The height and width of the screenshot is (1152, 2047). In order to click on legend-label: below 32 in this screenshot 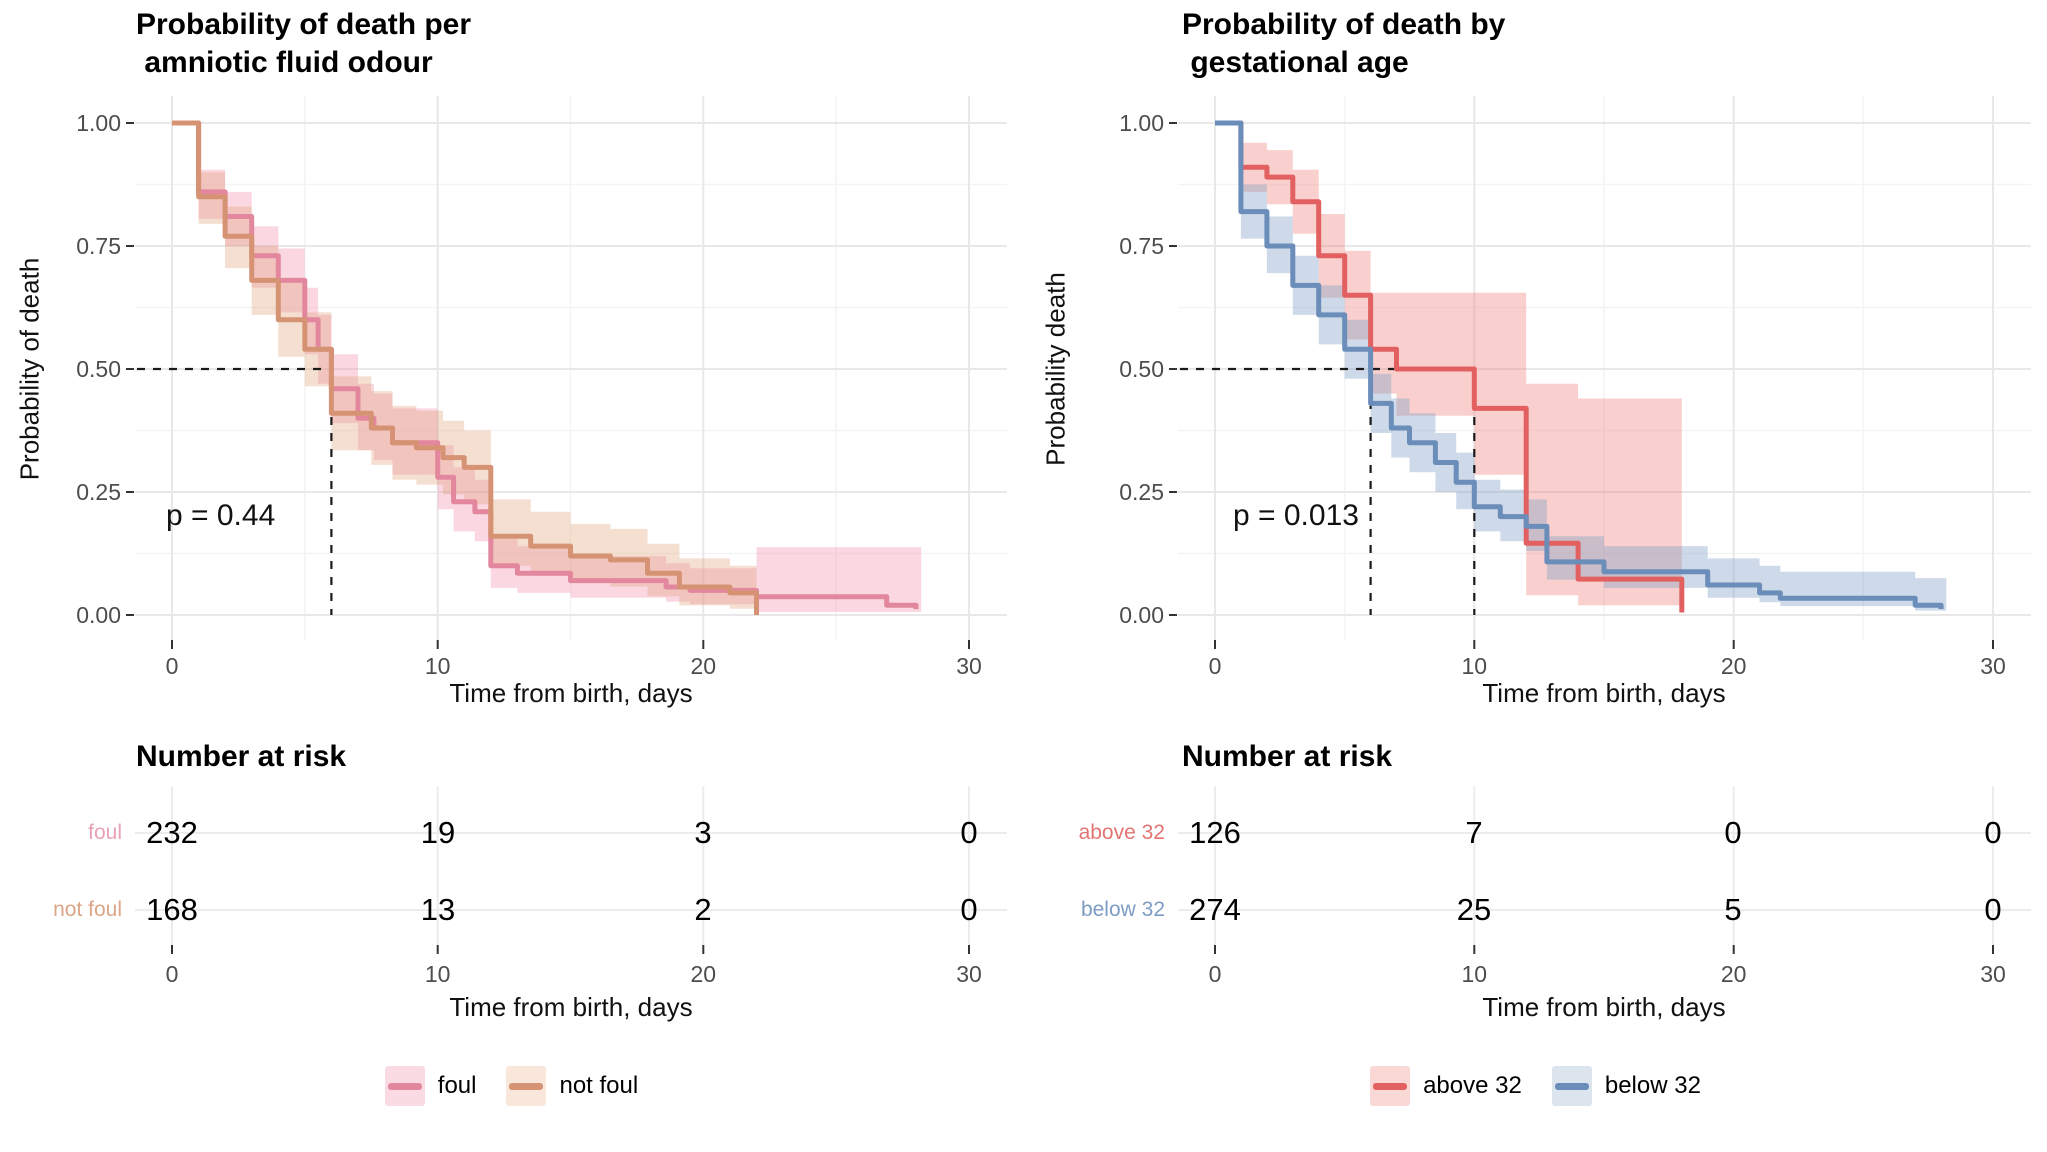, I will do `click(1652, 1085)`.